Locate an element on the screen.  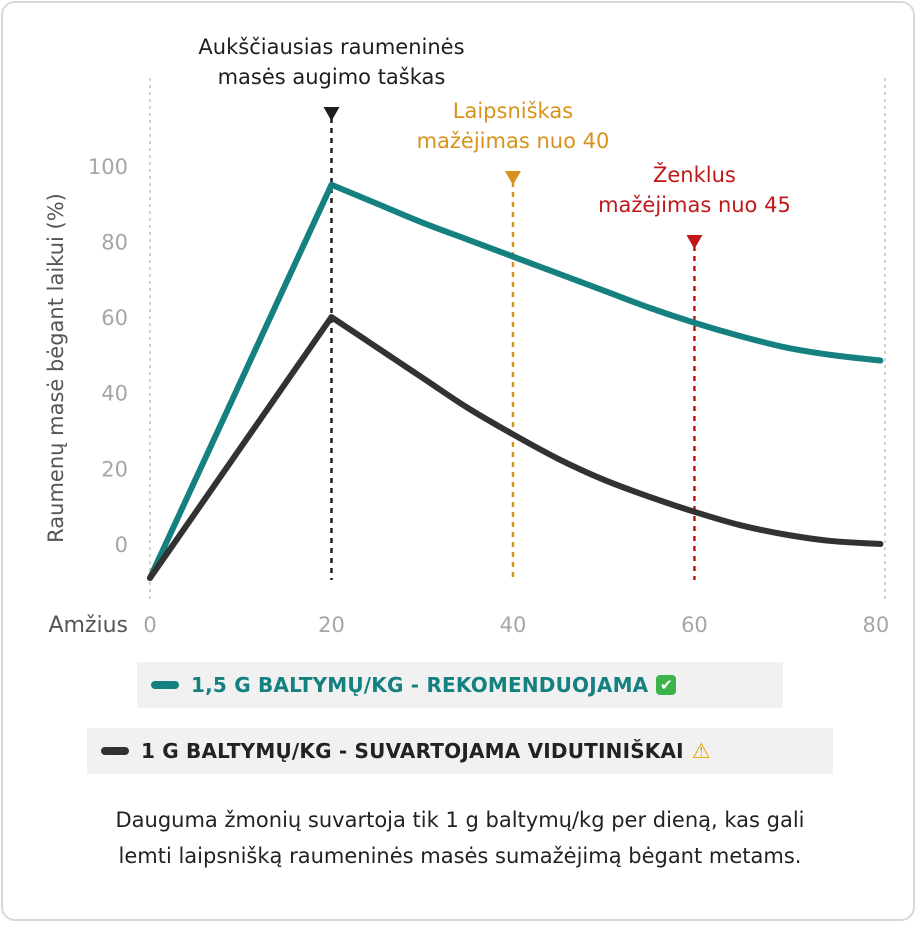
annotation-text: mažėjimas nuo 45 is located at coordinates (694, 205).